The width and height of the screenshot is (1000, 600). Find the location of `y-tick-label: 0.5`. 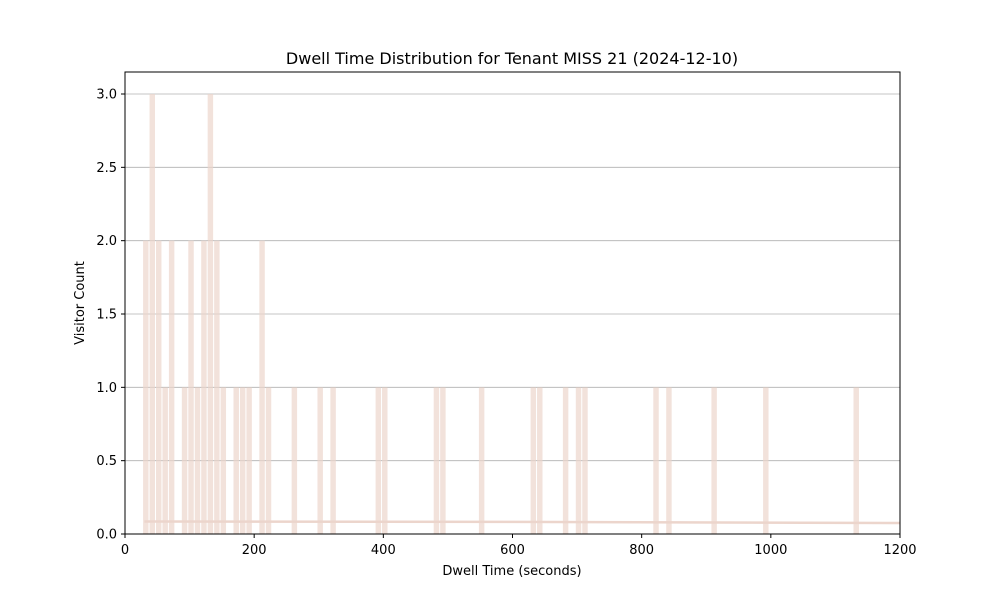

y-tick-label: 0.5 is located at coordinates (106, 461).